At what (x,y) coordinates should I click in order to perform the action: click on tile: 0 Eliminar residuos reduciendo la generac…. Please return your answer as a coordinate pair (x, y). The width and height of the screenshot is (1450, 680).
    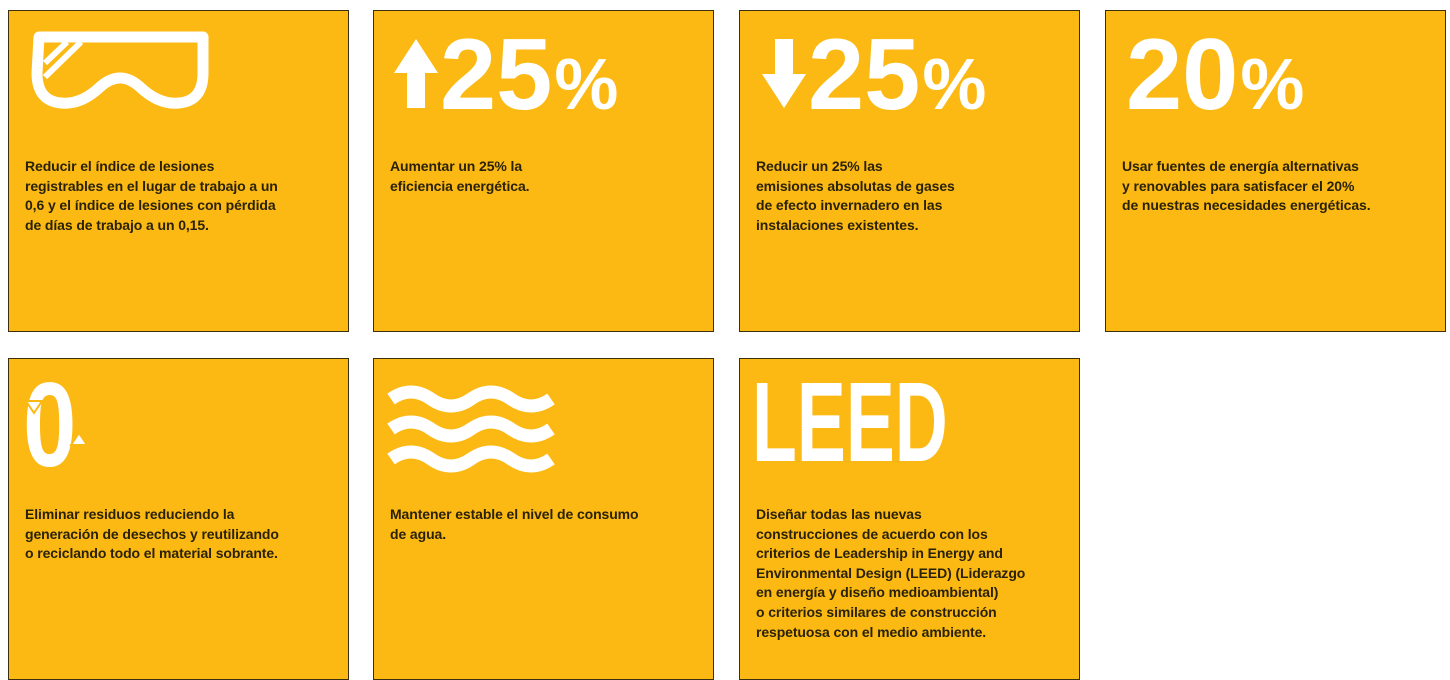
    Looking at the image, I should click on (178, 519).